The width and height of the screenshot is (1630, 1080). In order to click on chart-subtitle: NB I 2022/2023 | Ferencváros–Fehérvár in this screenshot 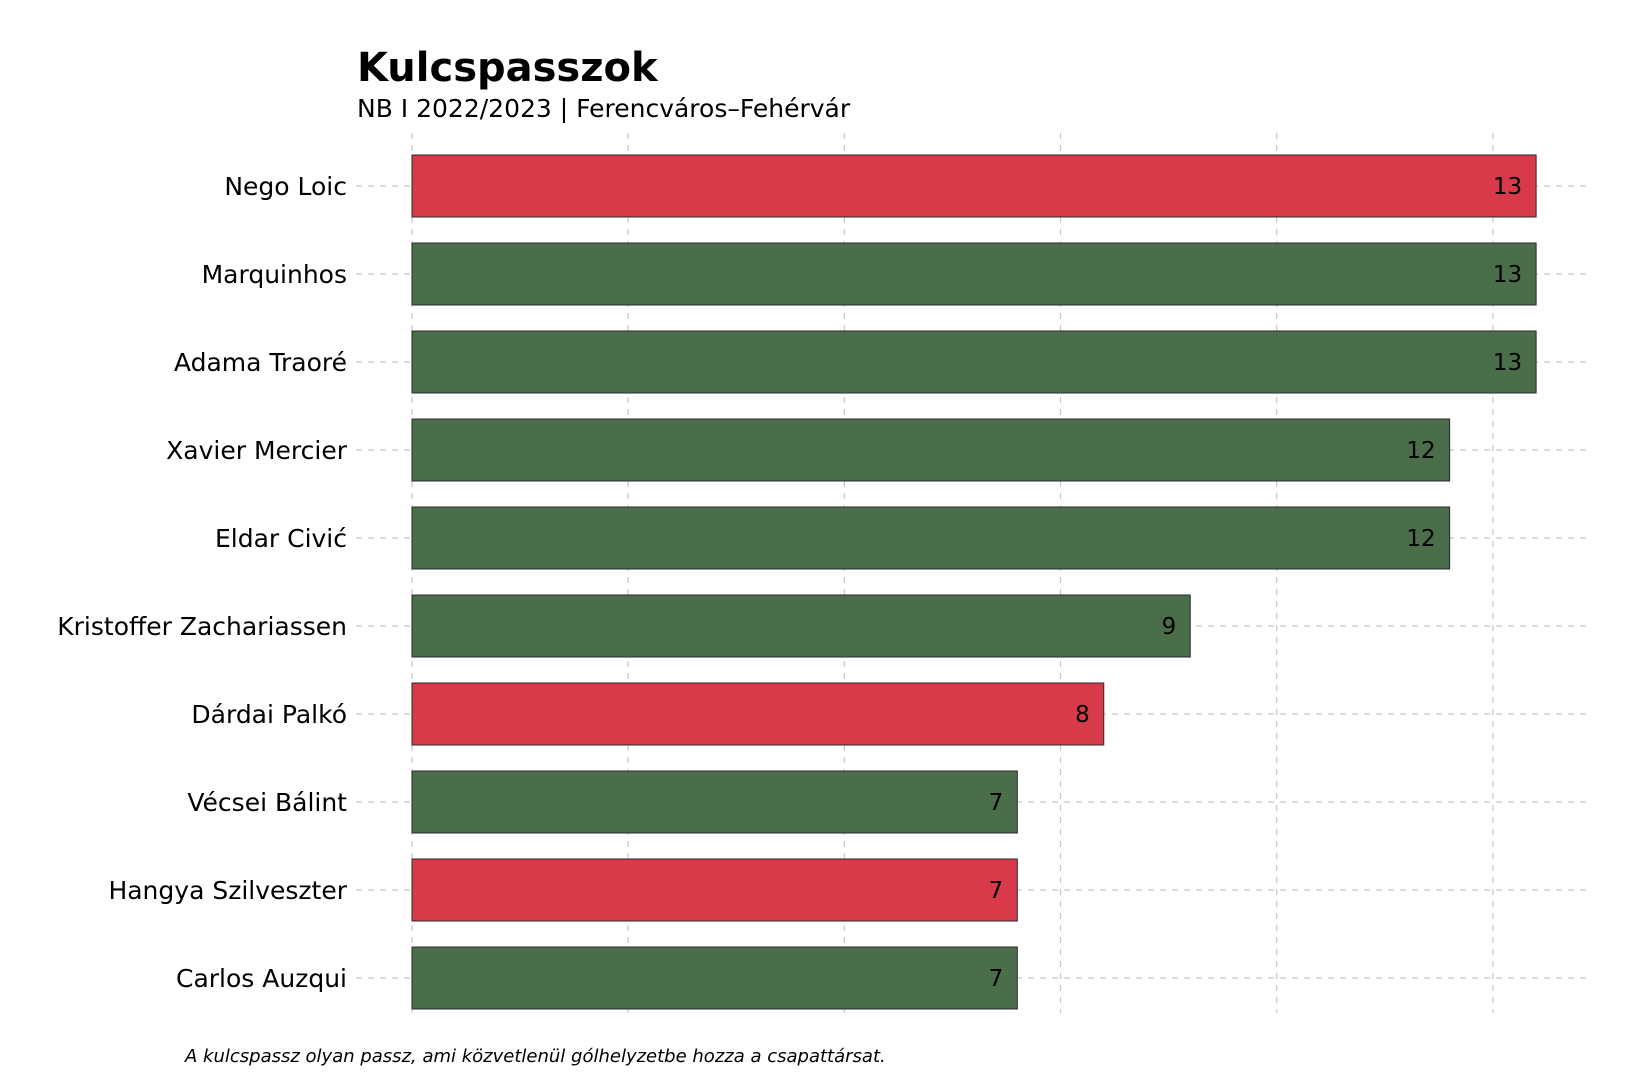, I will do `click(604, 108)`.